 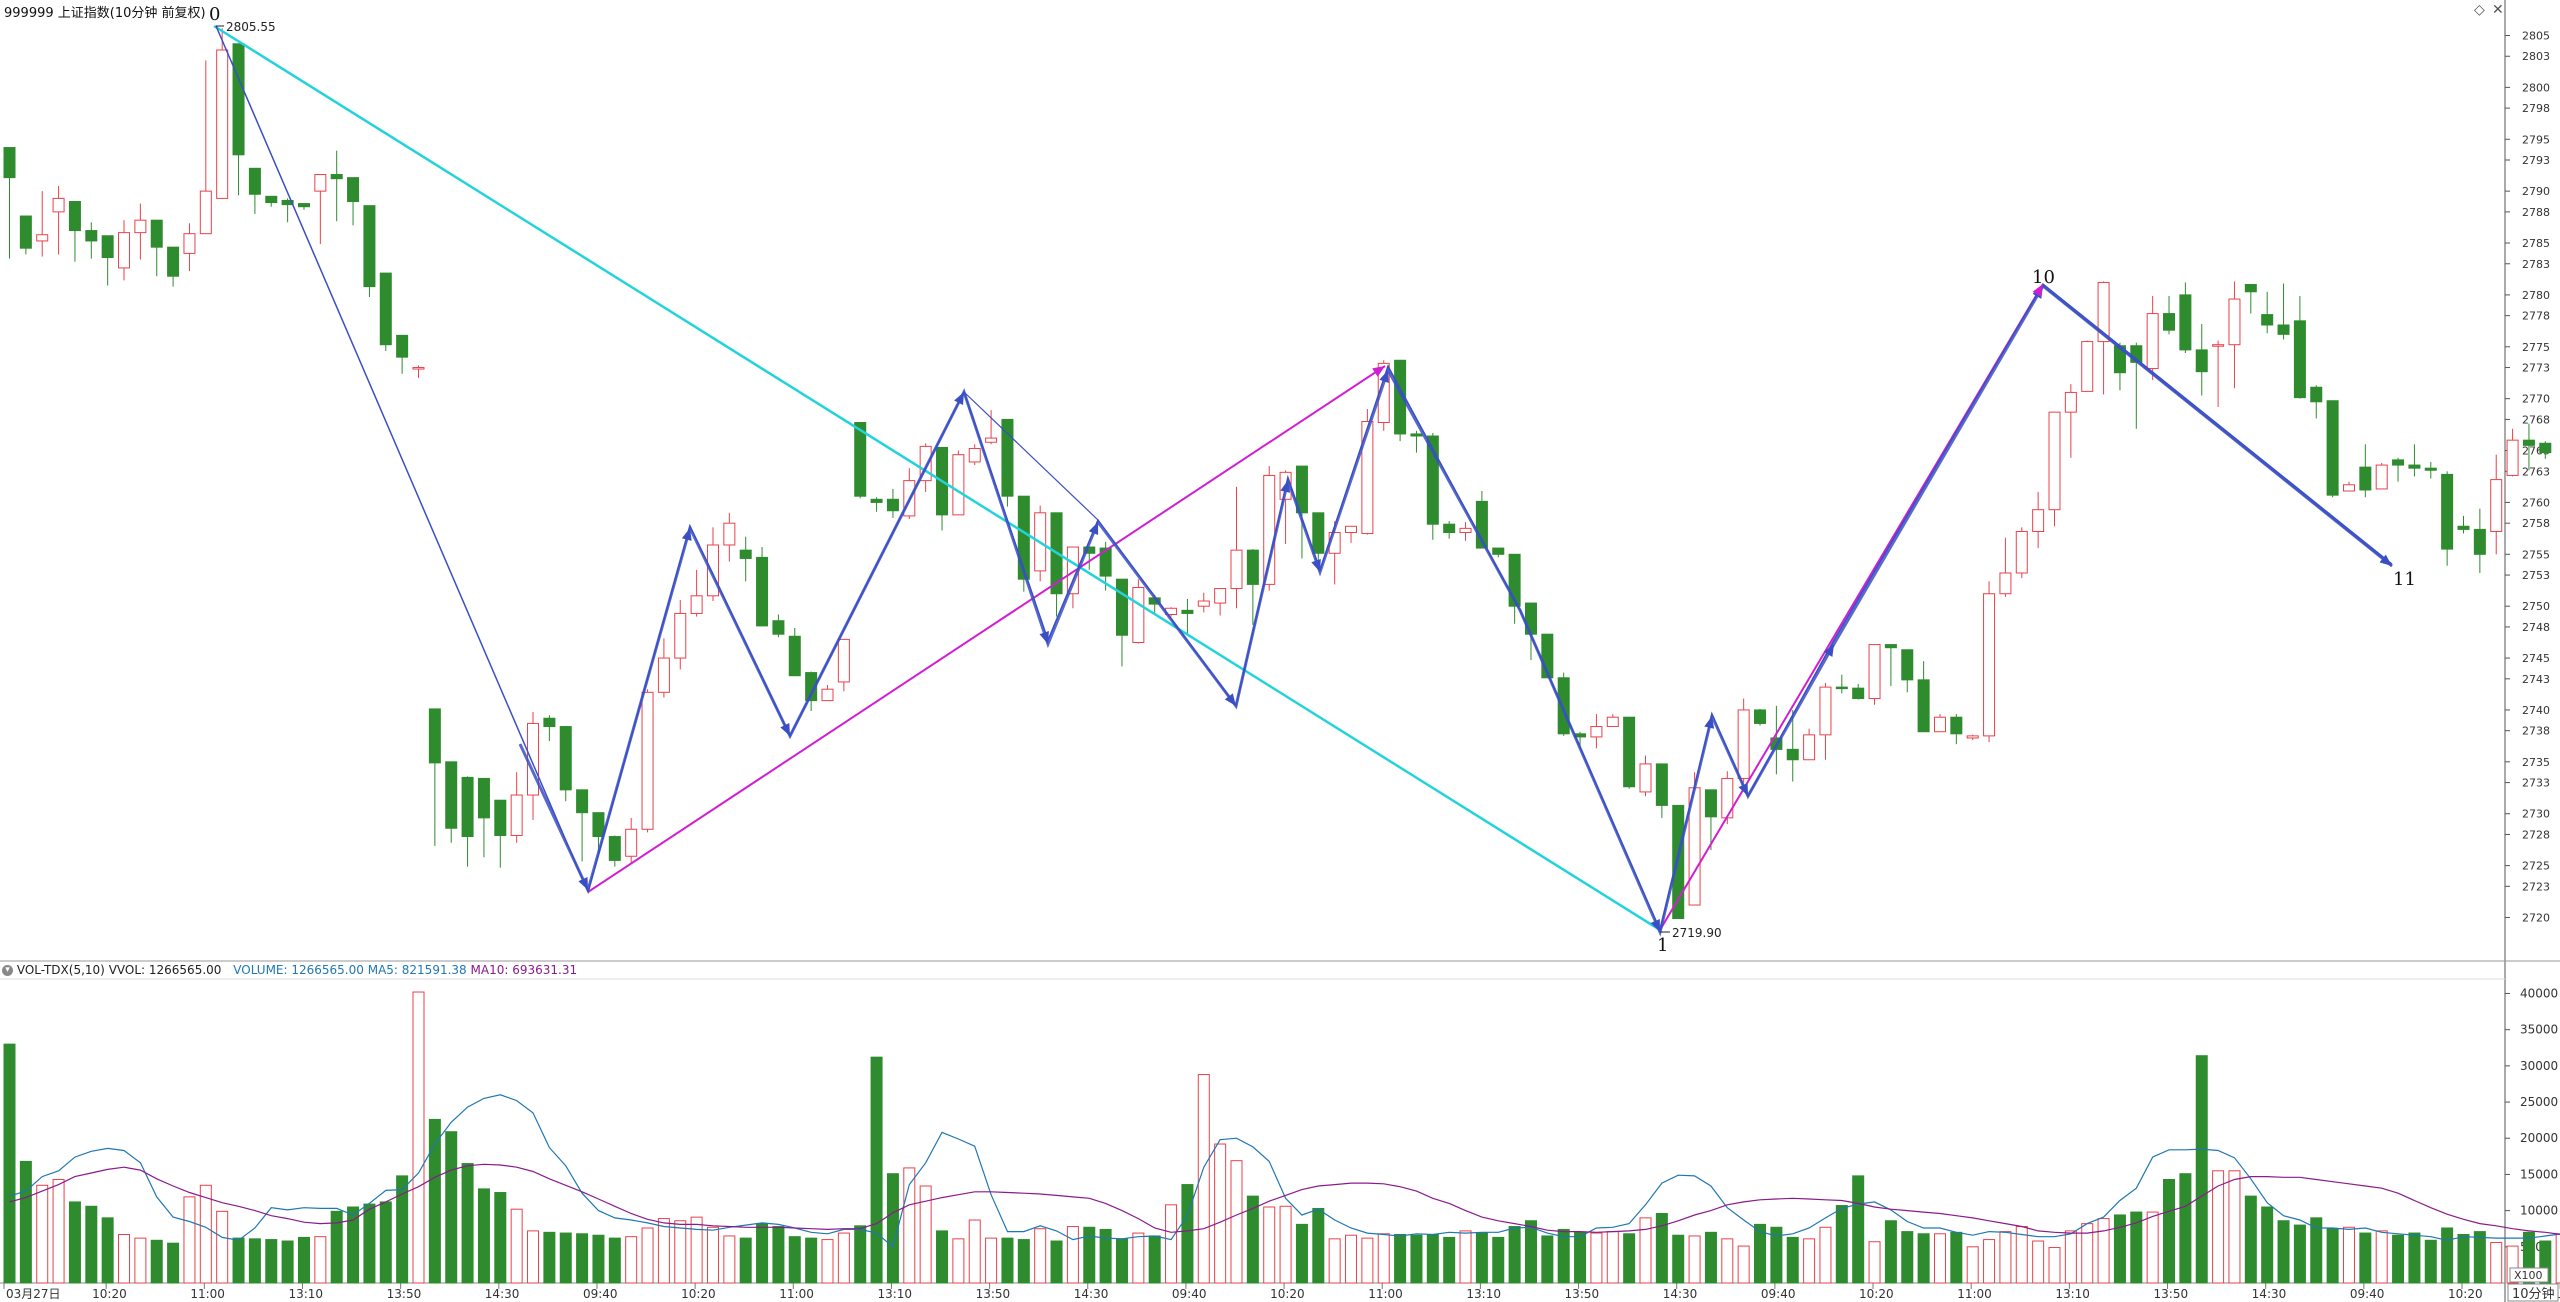 I want to click on price-tick-label: 2740, so click(x=2536, y=710).